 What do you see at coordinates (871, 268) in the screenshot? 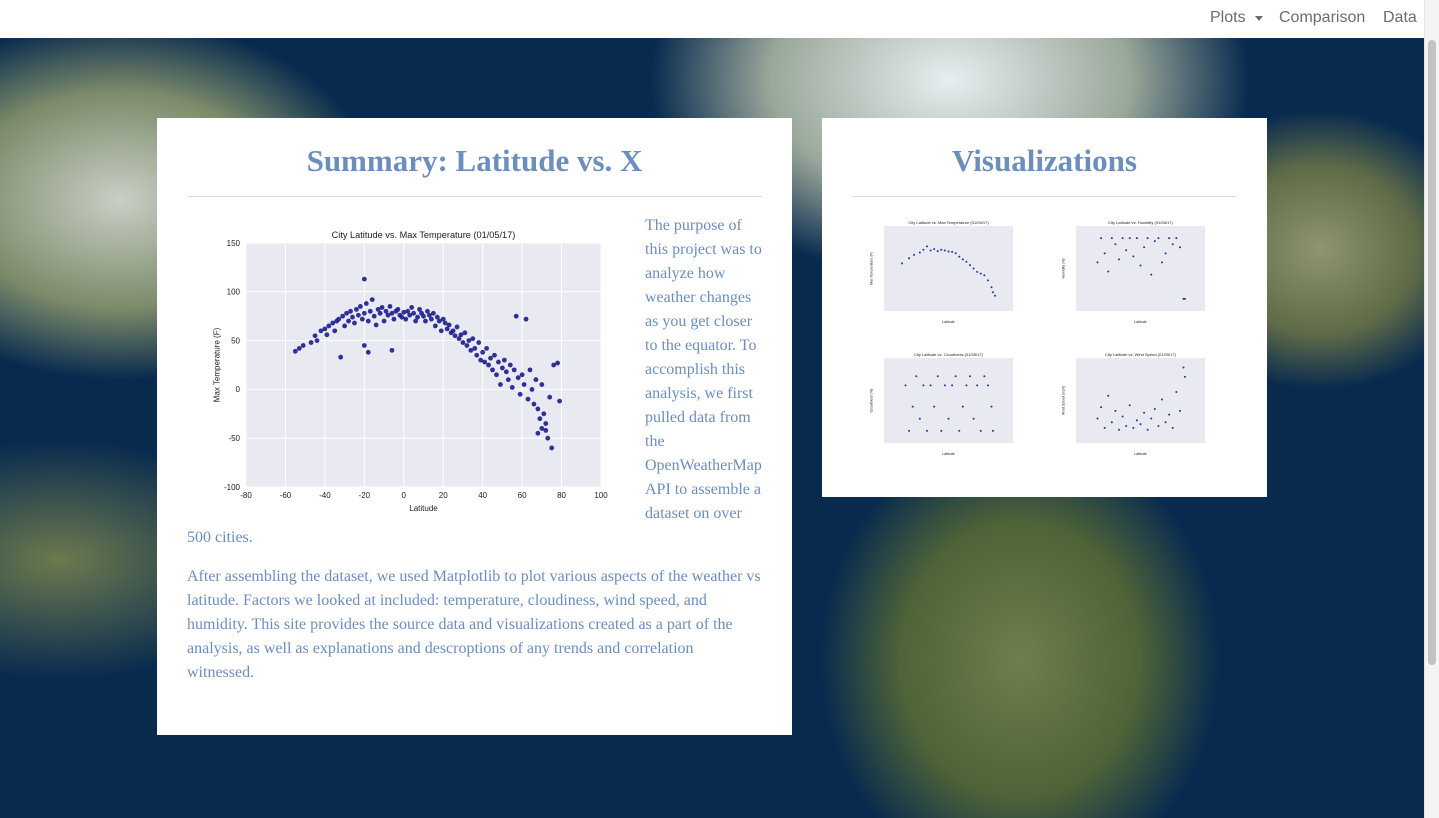
I see `y-axis-label: Max Temperature (F)` at bounding box center [871, 268].